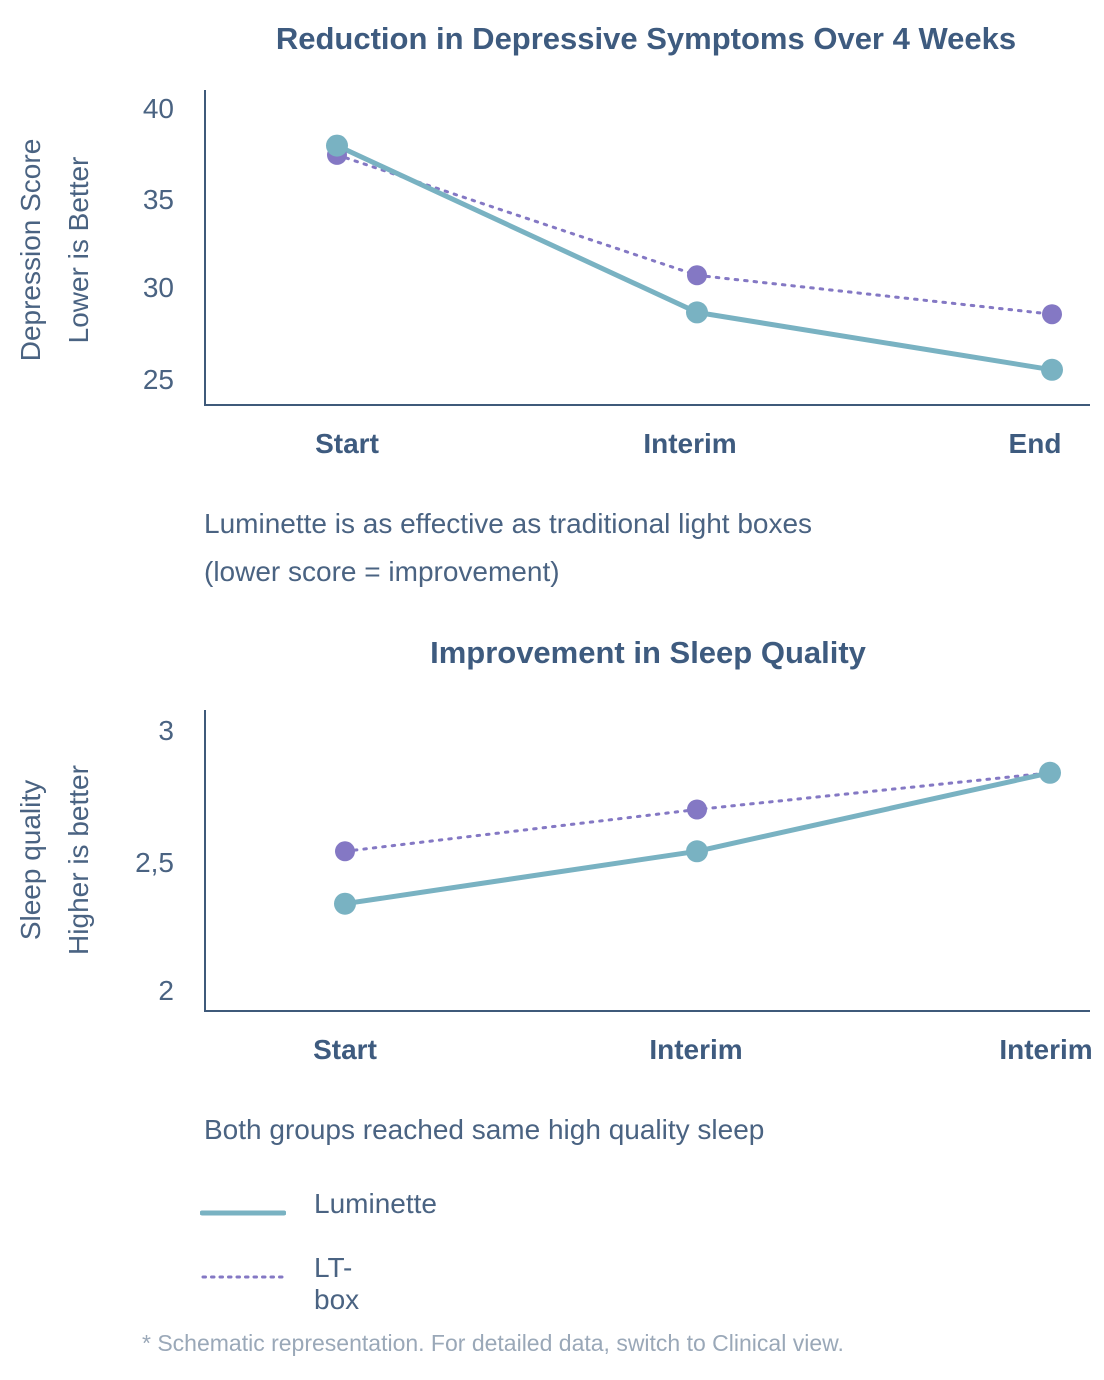 The width and height of the screenshot is (1104, 1380). Describe the element at coordinates (337, 1283) in the screenshot. I see `legend-label: LT-box` at that location.